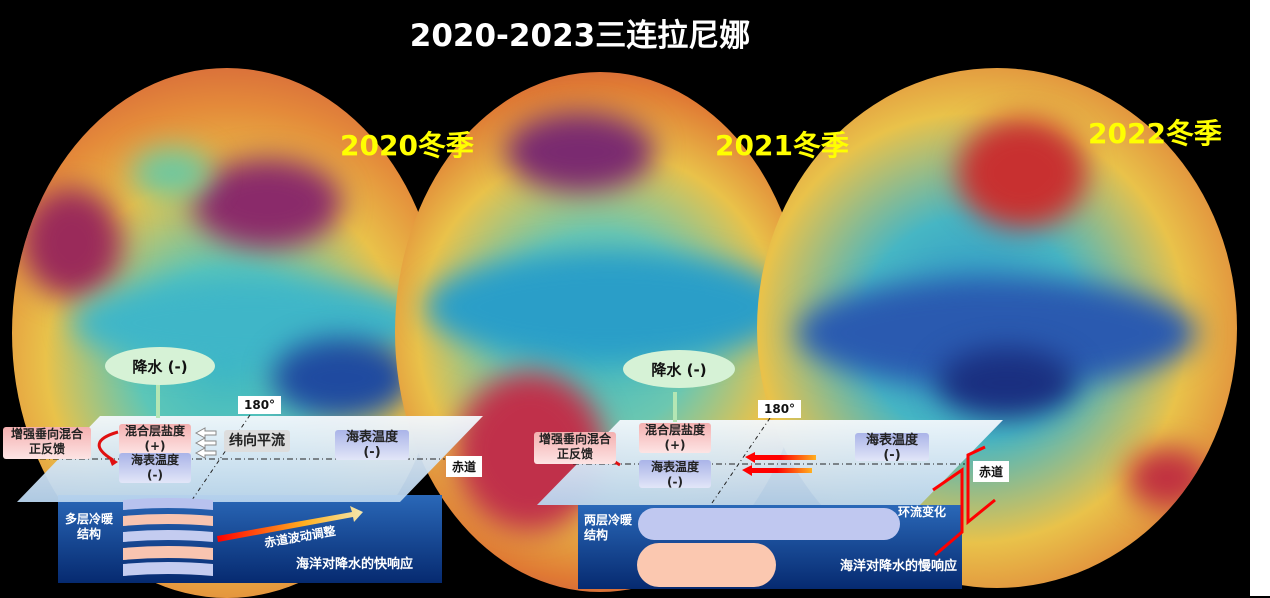 This screenshot has width=1270, height=598. What do you see at coordinates (168, 537) in the screenshot?
I see `wave-layers` at bounding box center [168, 537].